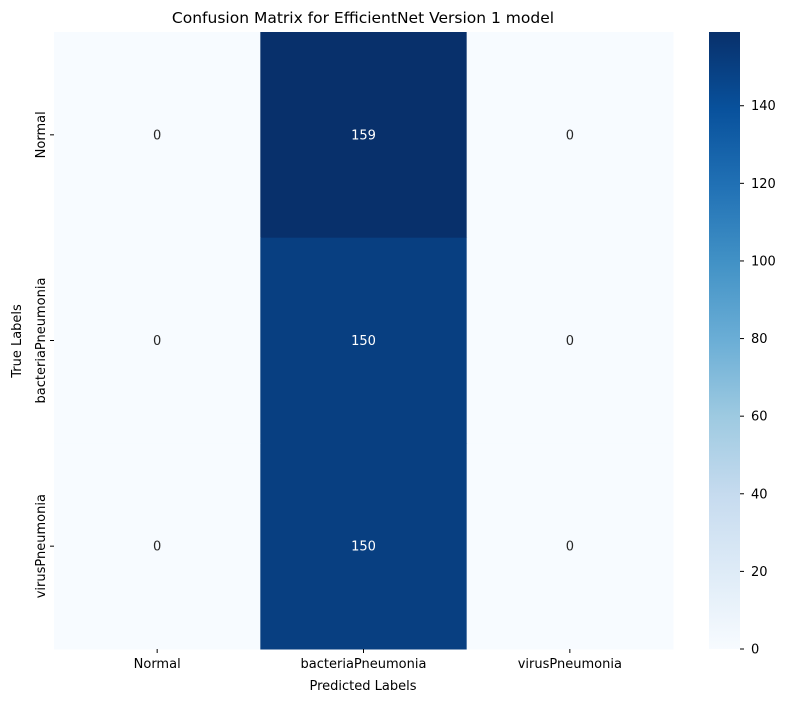  What do you see at coordinates (763, 261) in the screenshot?
I see `colorbar-tick-label: 100` at bounding box center [763, 261].